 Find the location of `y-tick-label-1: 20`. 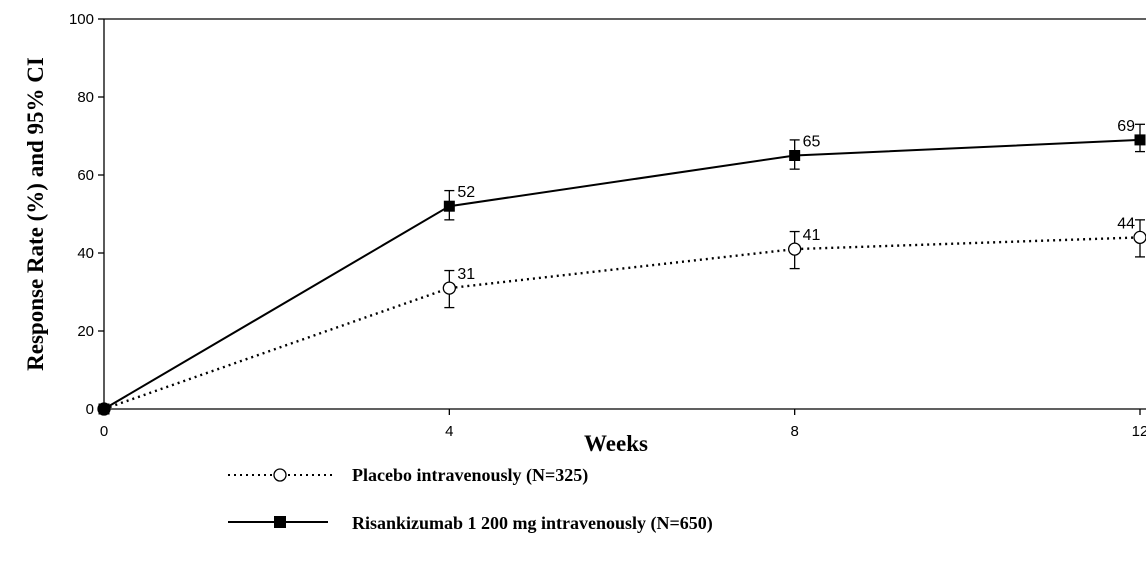

y-tick-label-1: 20 is located at coordinates (85, 331).